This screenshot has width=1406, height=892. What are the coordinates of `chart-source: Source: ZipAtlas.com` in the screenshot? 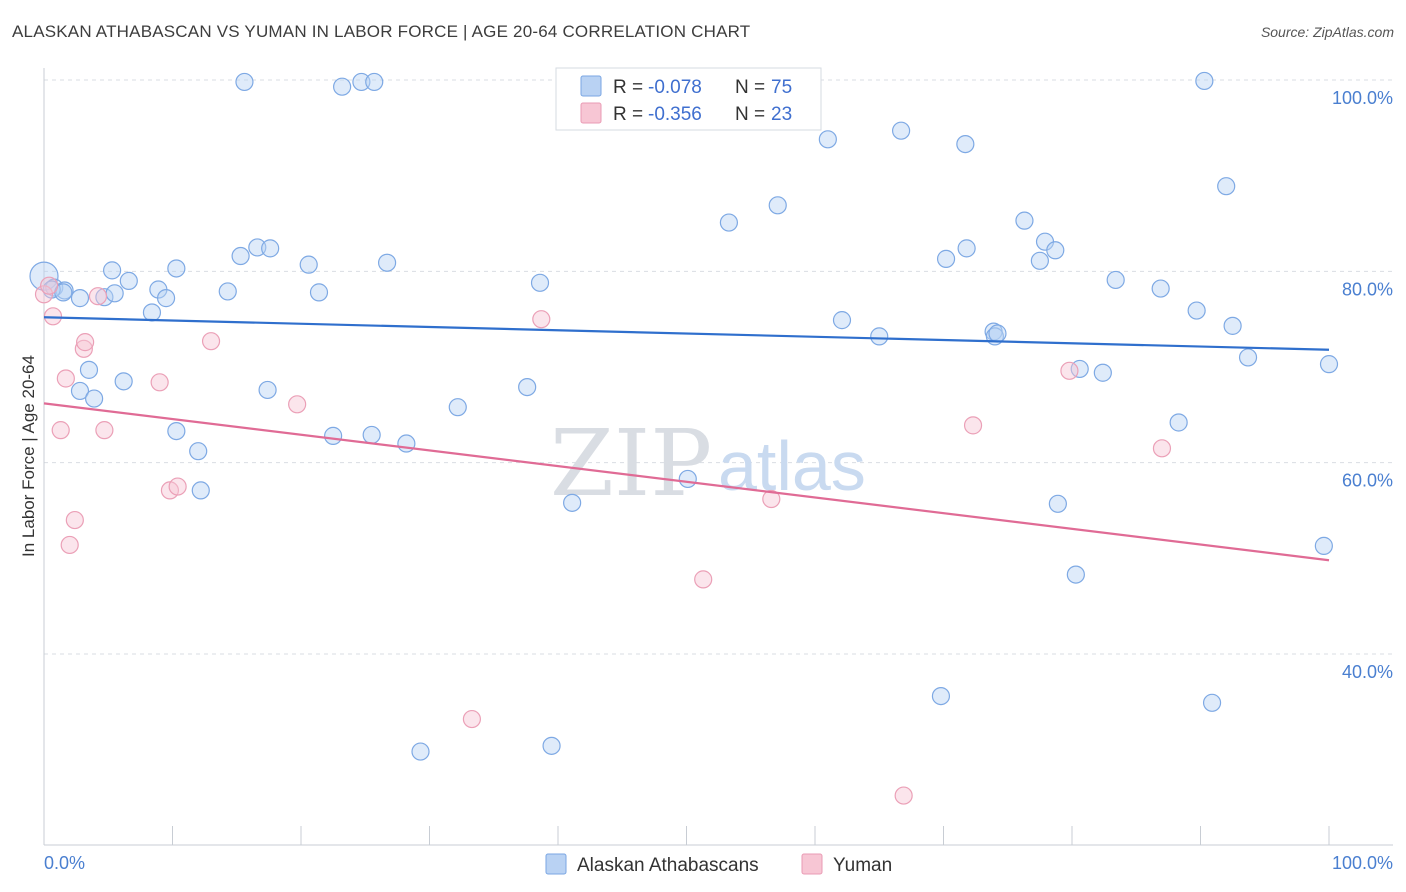 It's located at (1327, 32).